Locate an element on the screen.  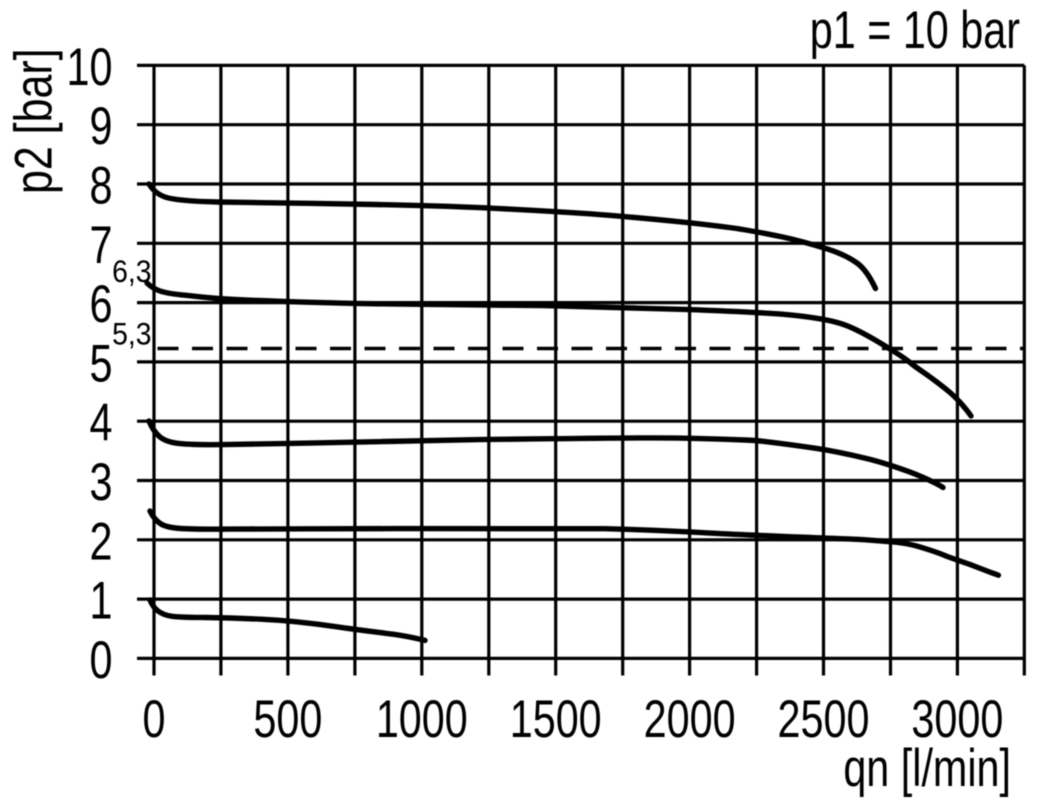
svg-text: 2000 is located at coordinates (690, 719).